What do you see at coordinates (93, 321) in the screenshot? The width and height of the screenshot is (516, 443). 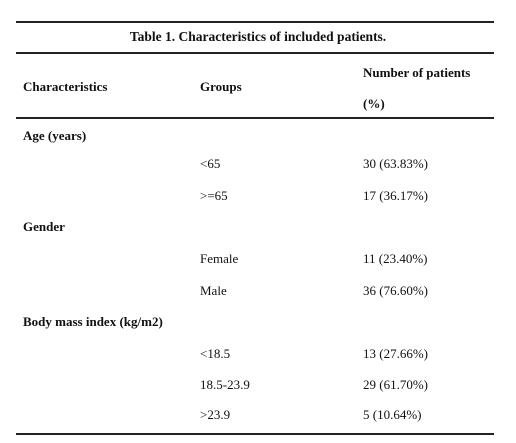 I see `section-label-bmi: Body mass index (kg/m2)` at bounding box center [93, 321].